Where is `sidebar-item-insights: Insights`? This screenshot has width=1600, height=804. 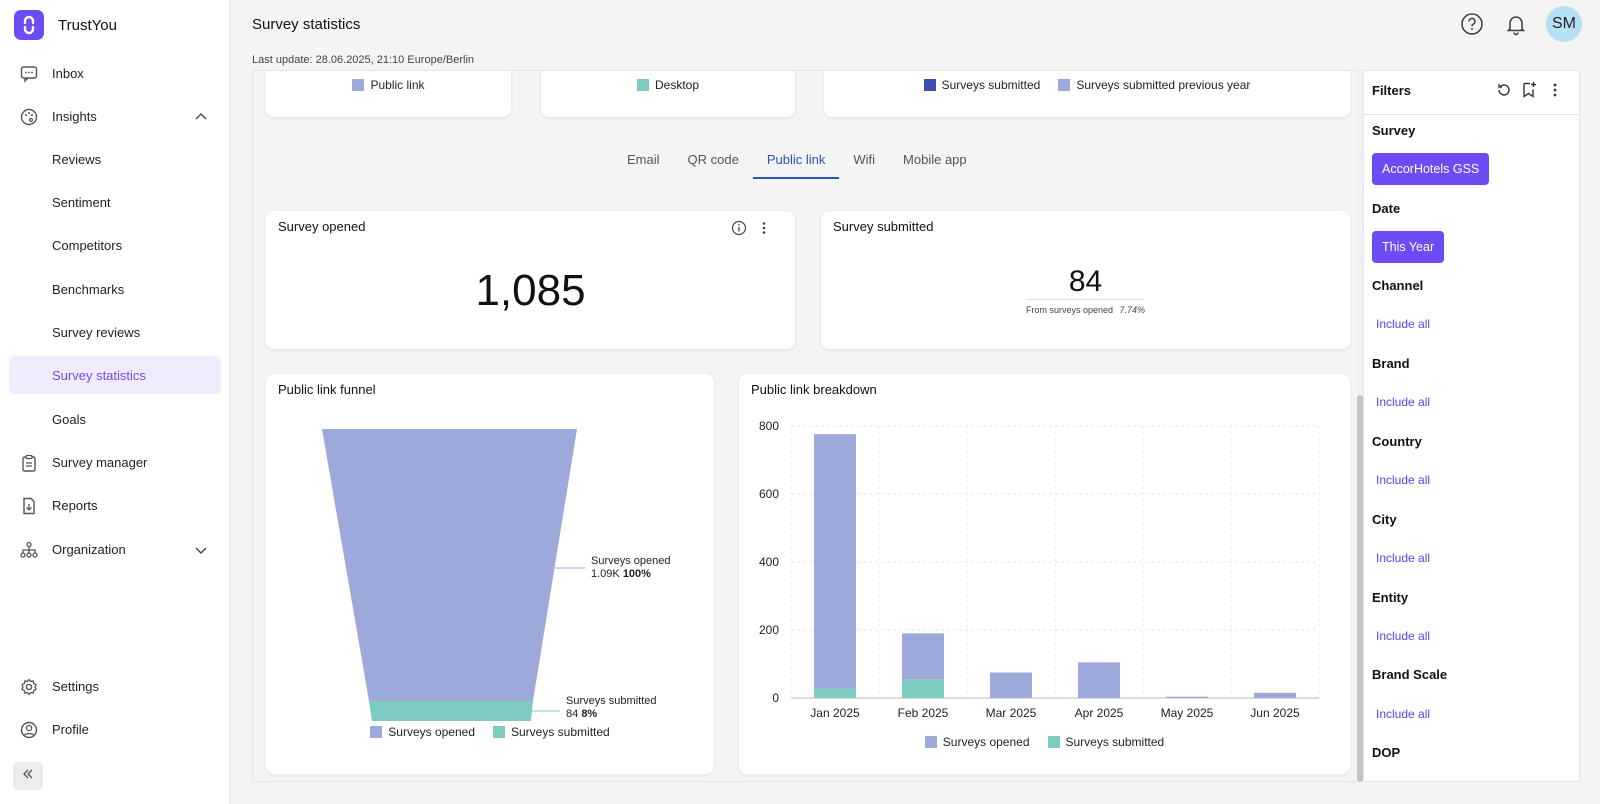 sidebar-item-insights: Insights is located at coordinates (115, 116).